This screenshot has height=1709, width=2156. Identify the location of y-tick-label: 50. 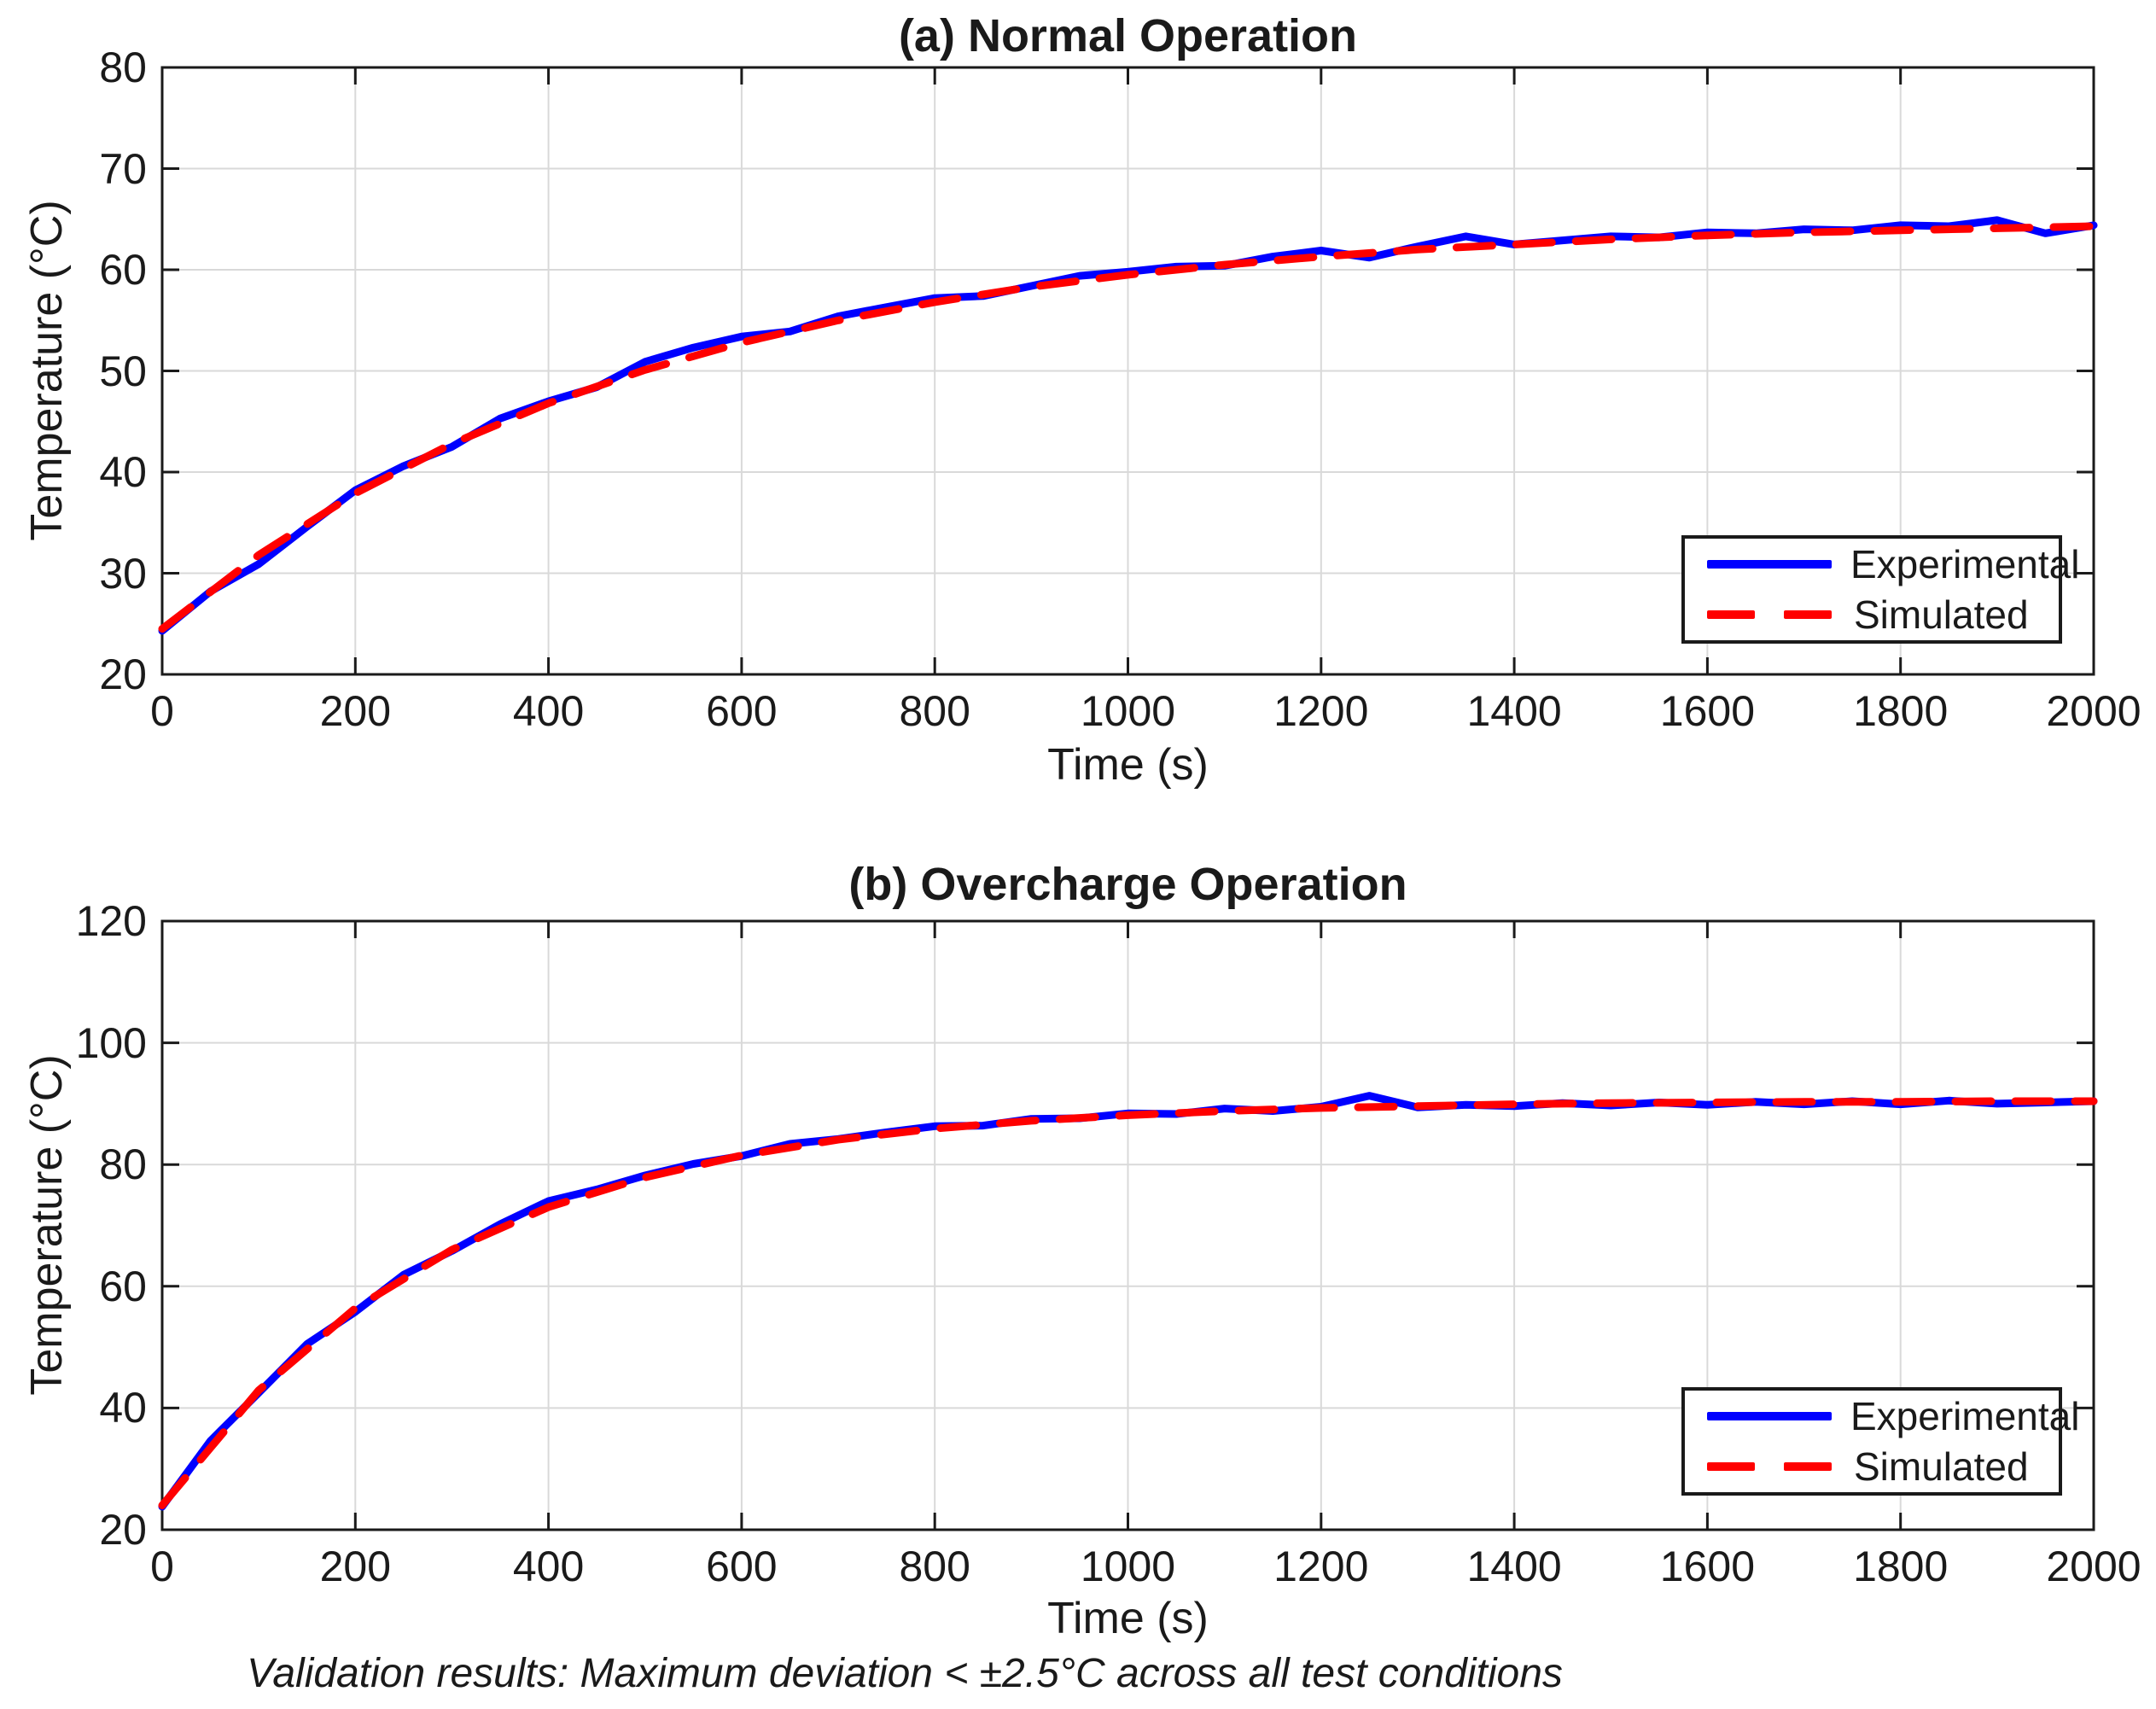
(123, 371).